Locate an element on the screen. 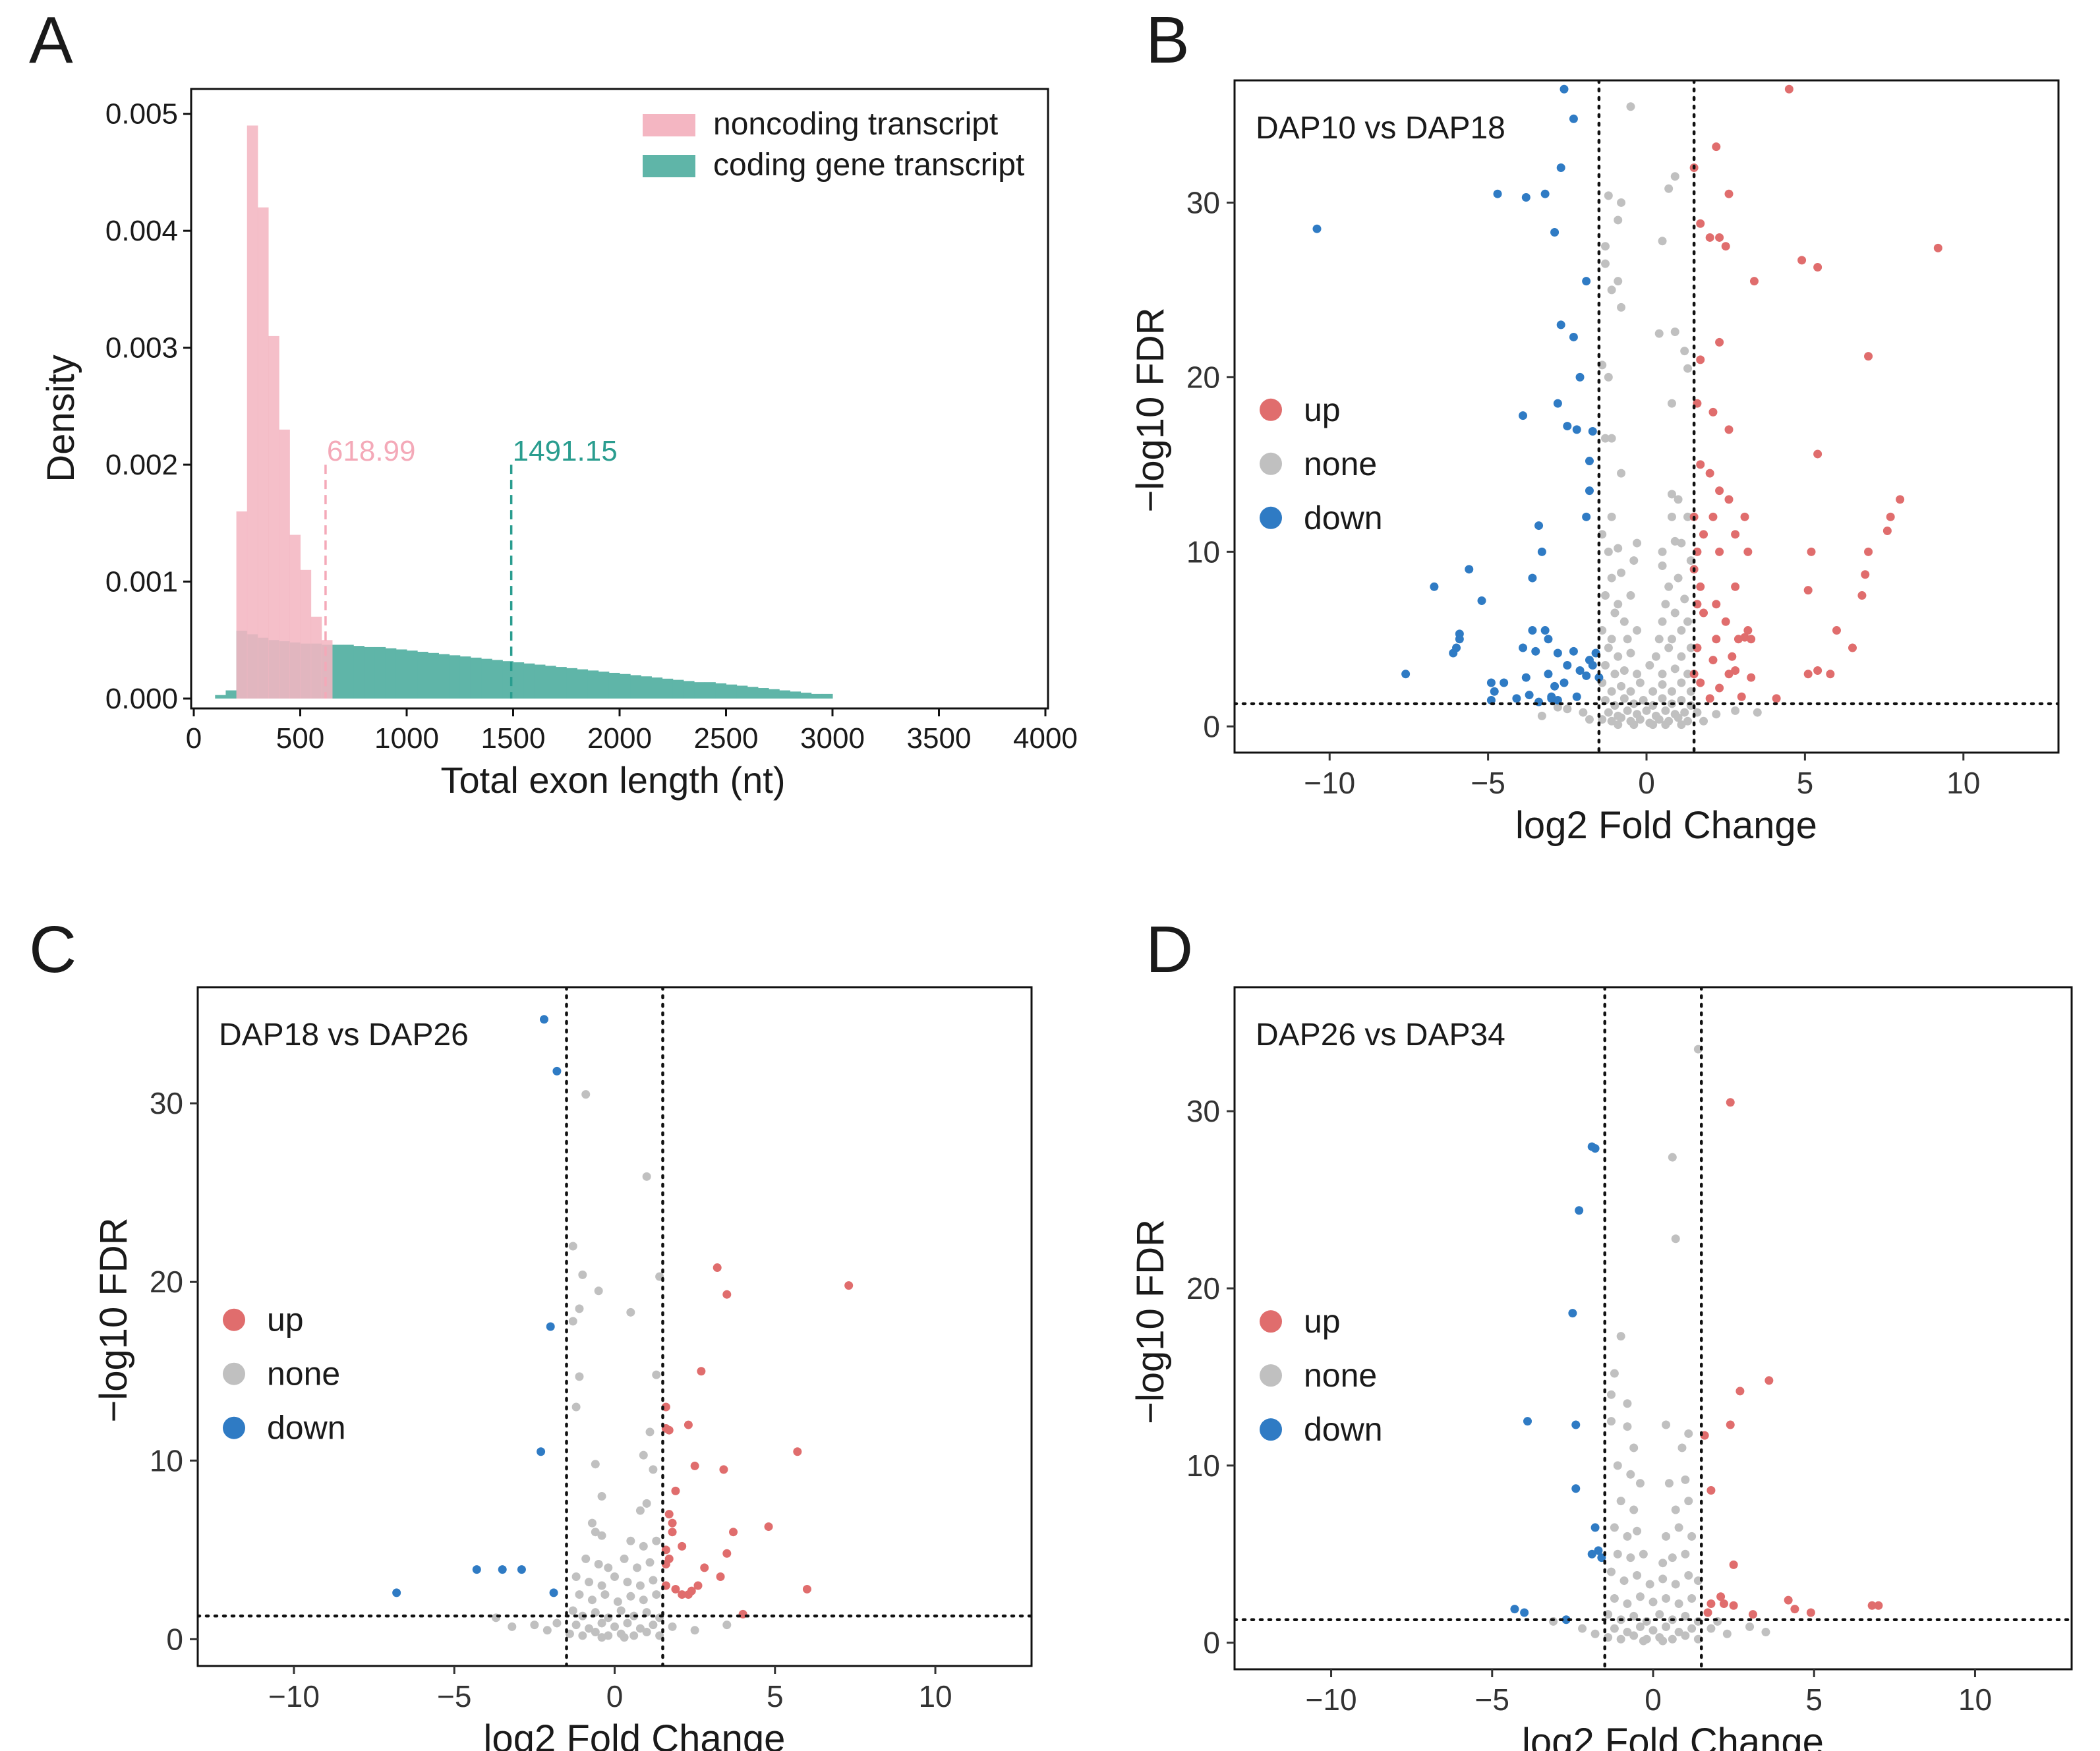 The width and height of the screenshot is (2100, 1751). legend-swatch-noncoding is located at coordinates (669, 125).